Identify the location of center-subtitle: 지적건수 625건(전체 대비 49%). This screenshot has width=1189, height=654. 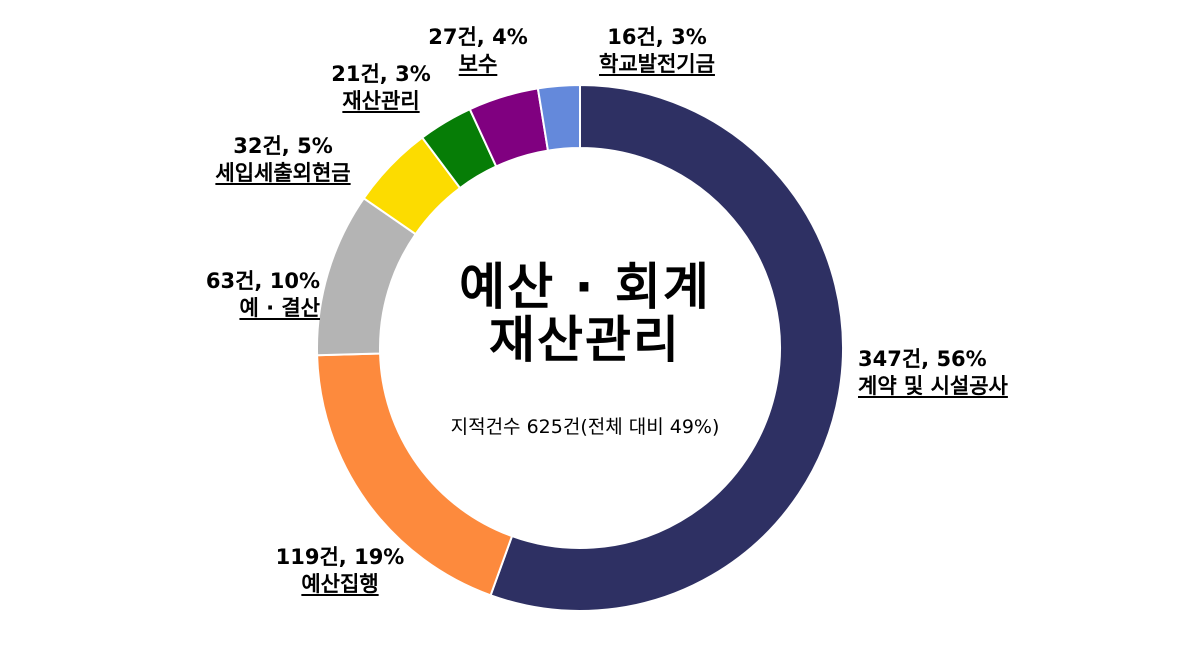
(585, 427).